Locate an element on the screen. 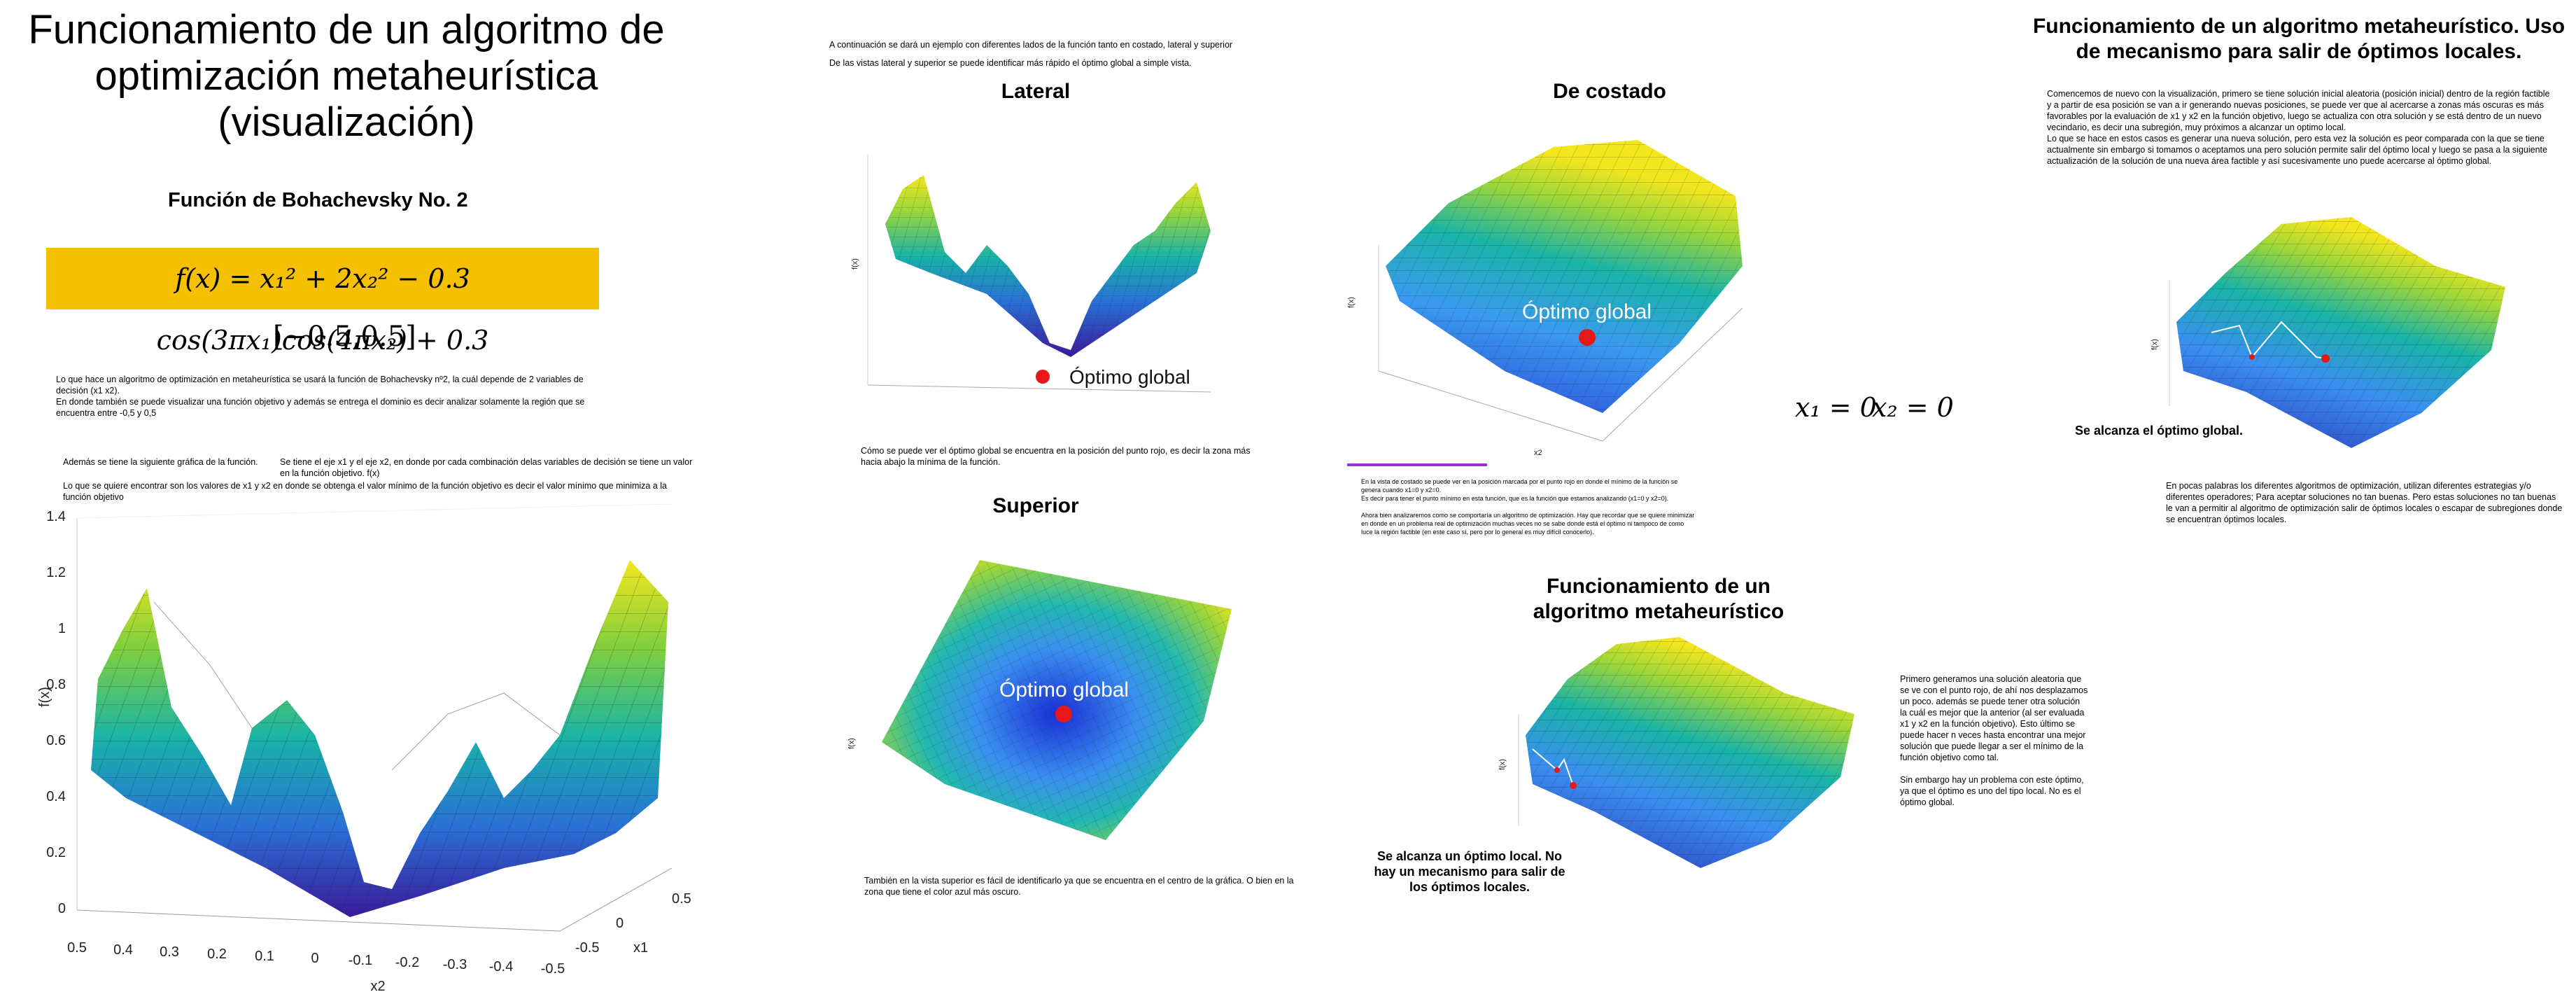 The image size is (2576, 999). z-tick-6: 1.2 is located at coordinates (56, 572).